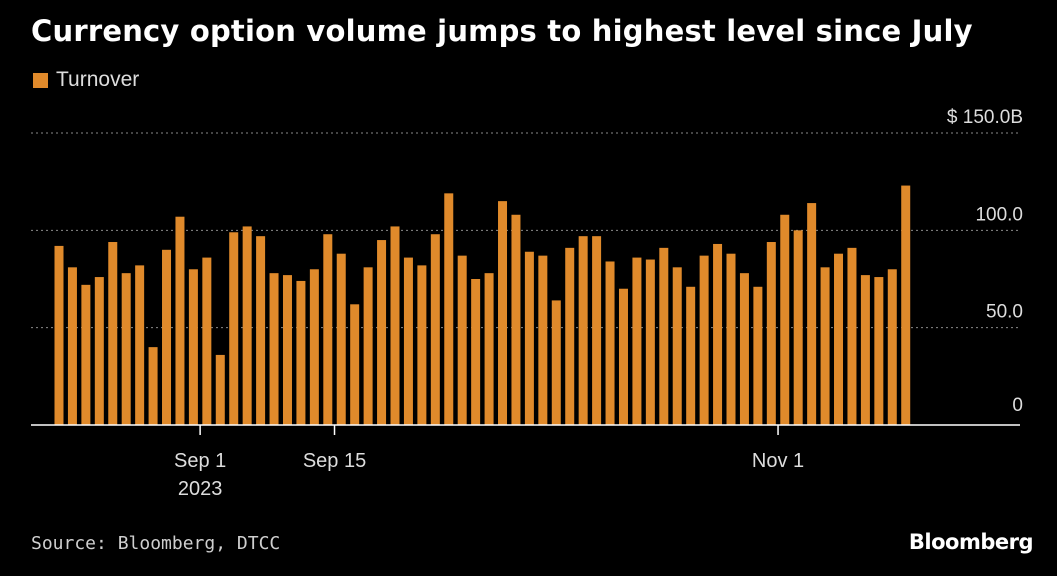  Describe the element at coordinates (156, 543) in the screenshot. I see `source-note: Source: Bloomberg, DTCC` at that location.